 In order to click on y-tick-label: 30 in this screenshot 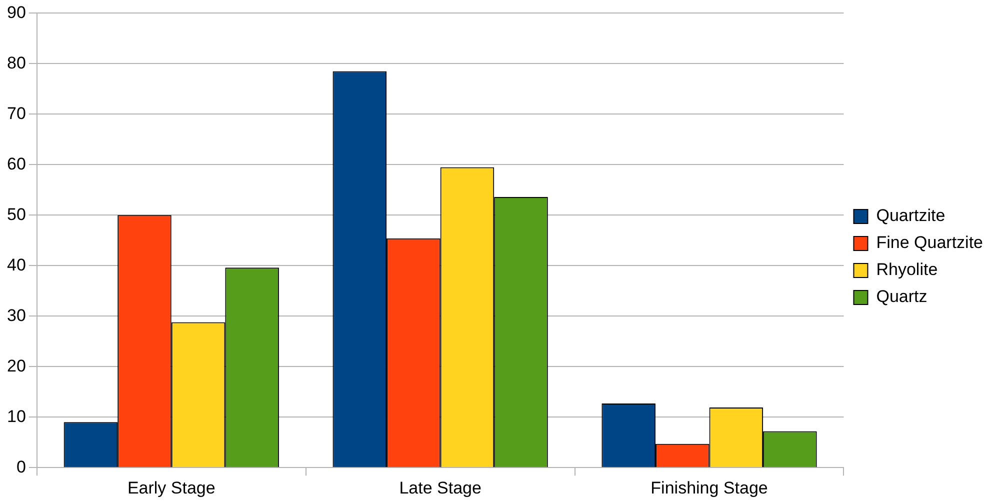, I will do `click(16, 315)`.